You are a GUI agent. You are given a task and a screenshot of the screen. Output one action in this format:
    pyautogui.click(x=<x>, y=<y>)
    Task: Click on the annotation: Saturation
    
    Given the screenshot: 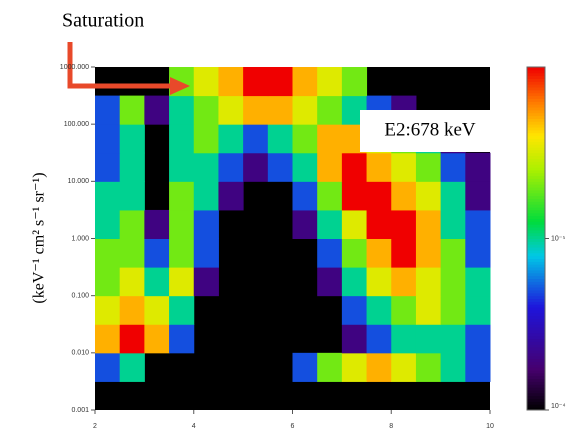 What is the action you would take?
    pyautogui.click(x=103, y=21)
    